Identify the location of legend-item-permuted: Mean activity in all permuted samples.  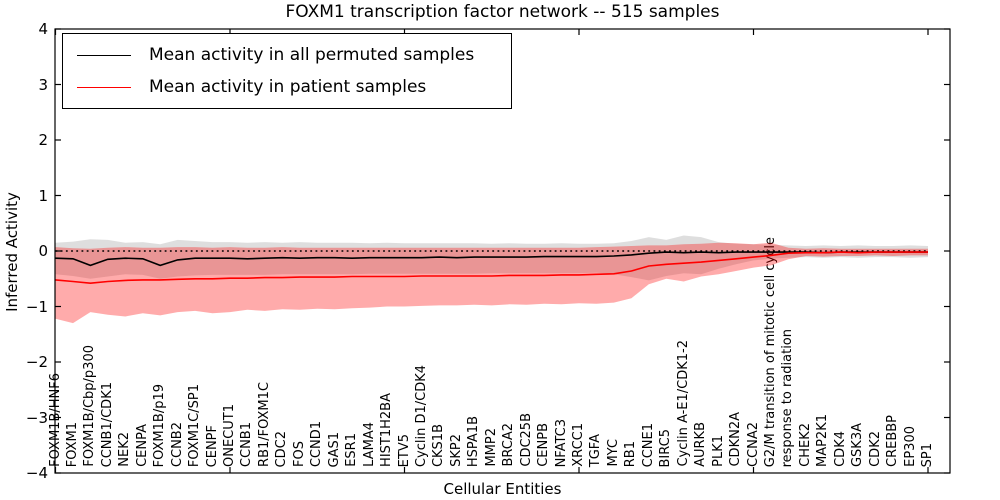
(289, 55).